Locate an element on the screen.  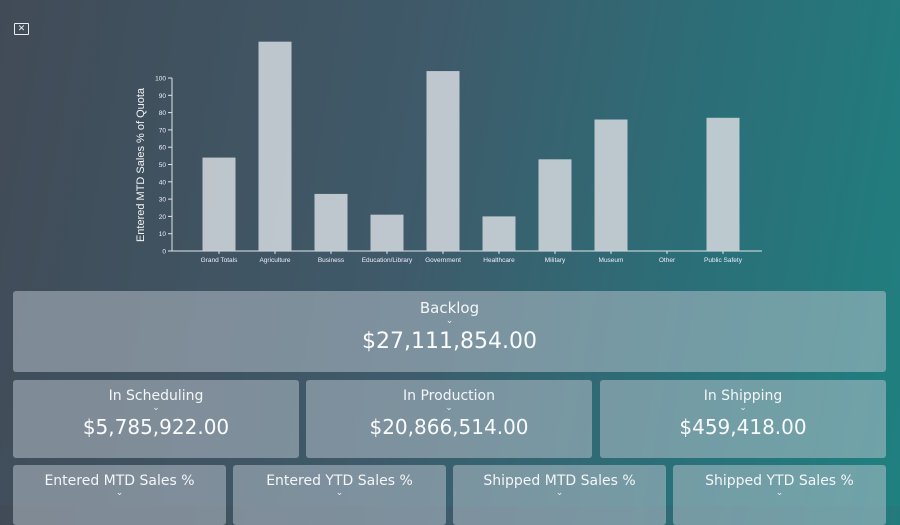
card-title: Entered MTD Sales % is located at coordinates (119, 481).